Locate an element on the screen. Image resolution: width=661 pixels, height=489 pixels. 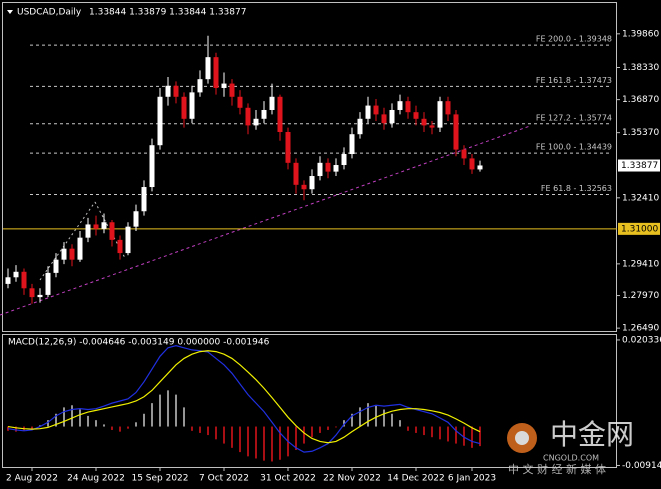
x-tick-label: 14 Dec 2022 is located at coordinates (416, 479).